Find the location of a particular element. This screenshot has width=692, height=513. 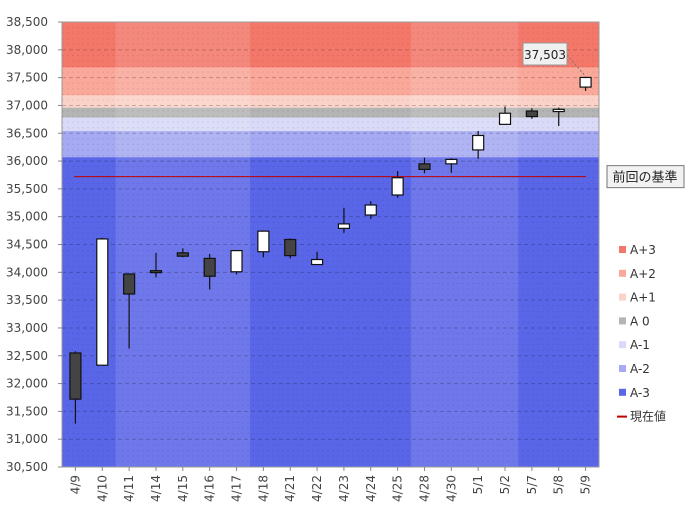

y-tick-label: 31,500 is located at coordinates (27, 411).